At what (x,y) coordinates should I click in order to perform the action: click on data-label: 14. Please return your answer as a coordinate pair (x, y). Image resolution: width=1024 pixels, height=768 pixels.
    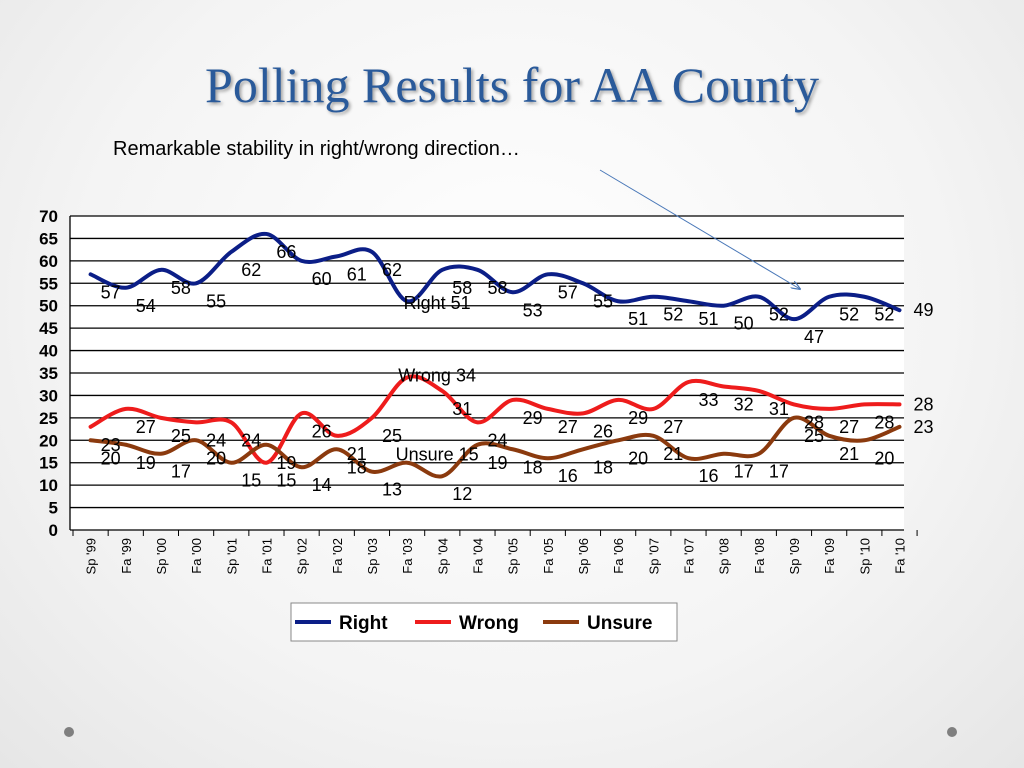
    Looking at the image, I should click on (322, 485).